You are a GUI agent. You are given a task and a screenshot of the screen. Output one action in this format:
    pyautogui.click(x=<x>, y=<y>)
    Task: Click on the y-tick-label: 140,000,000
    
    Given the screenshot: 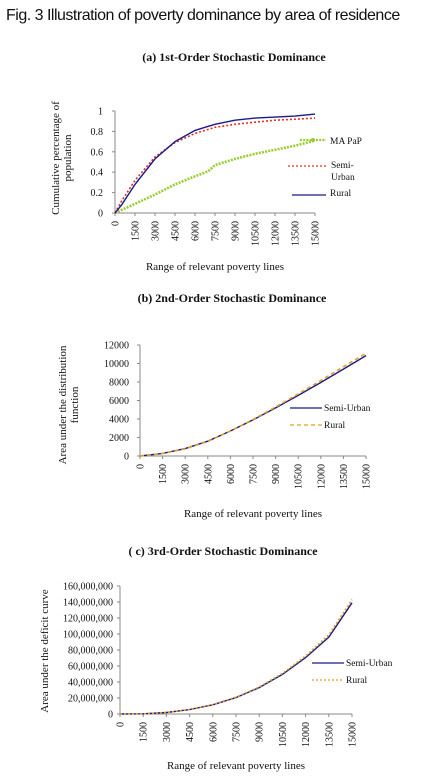 What is the action you would take?
    pyautogui.click(x=88, y=603)
    